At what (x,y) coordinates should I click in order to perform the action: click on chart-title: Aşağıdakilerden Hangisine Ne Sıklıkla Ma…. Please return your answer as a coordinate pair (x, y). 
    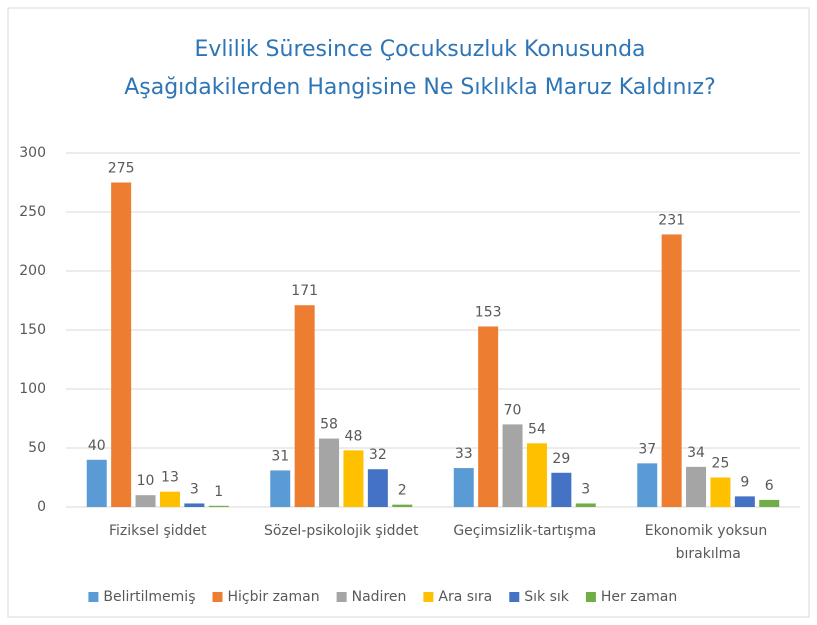
    Looking at the image, I should click on (420, 87).